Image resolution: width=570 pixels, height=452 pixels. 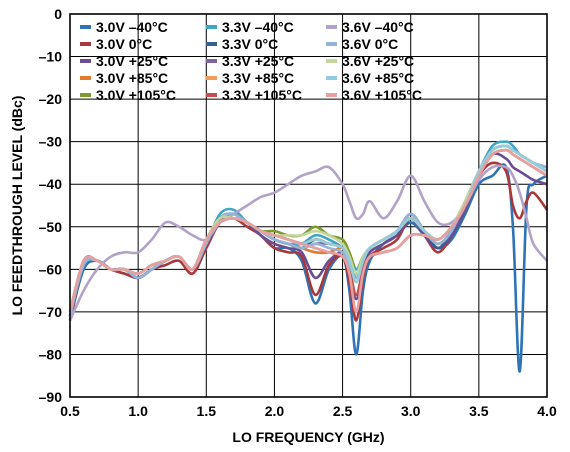 What do you see at coordinates (136, 95) in the screenshot?
I see `legend-label-3-0v-105-c: 3.0V +105°C` at bounding box center [136, 95].